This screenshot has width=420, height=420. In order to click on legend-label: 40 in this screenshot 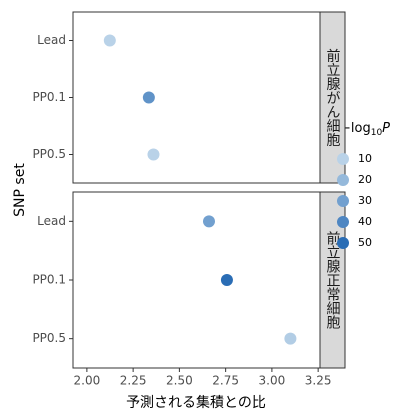, I will do `click(365, 221)`.